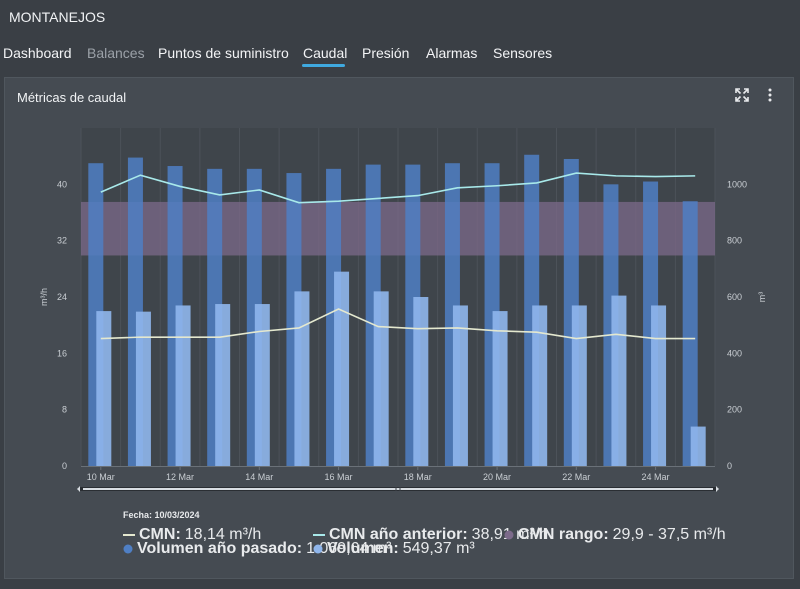  Describe the element at coordinates (729, 466) in the screenshot. I see `y-right-tick-label: 0` at that location.